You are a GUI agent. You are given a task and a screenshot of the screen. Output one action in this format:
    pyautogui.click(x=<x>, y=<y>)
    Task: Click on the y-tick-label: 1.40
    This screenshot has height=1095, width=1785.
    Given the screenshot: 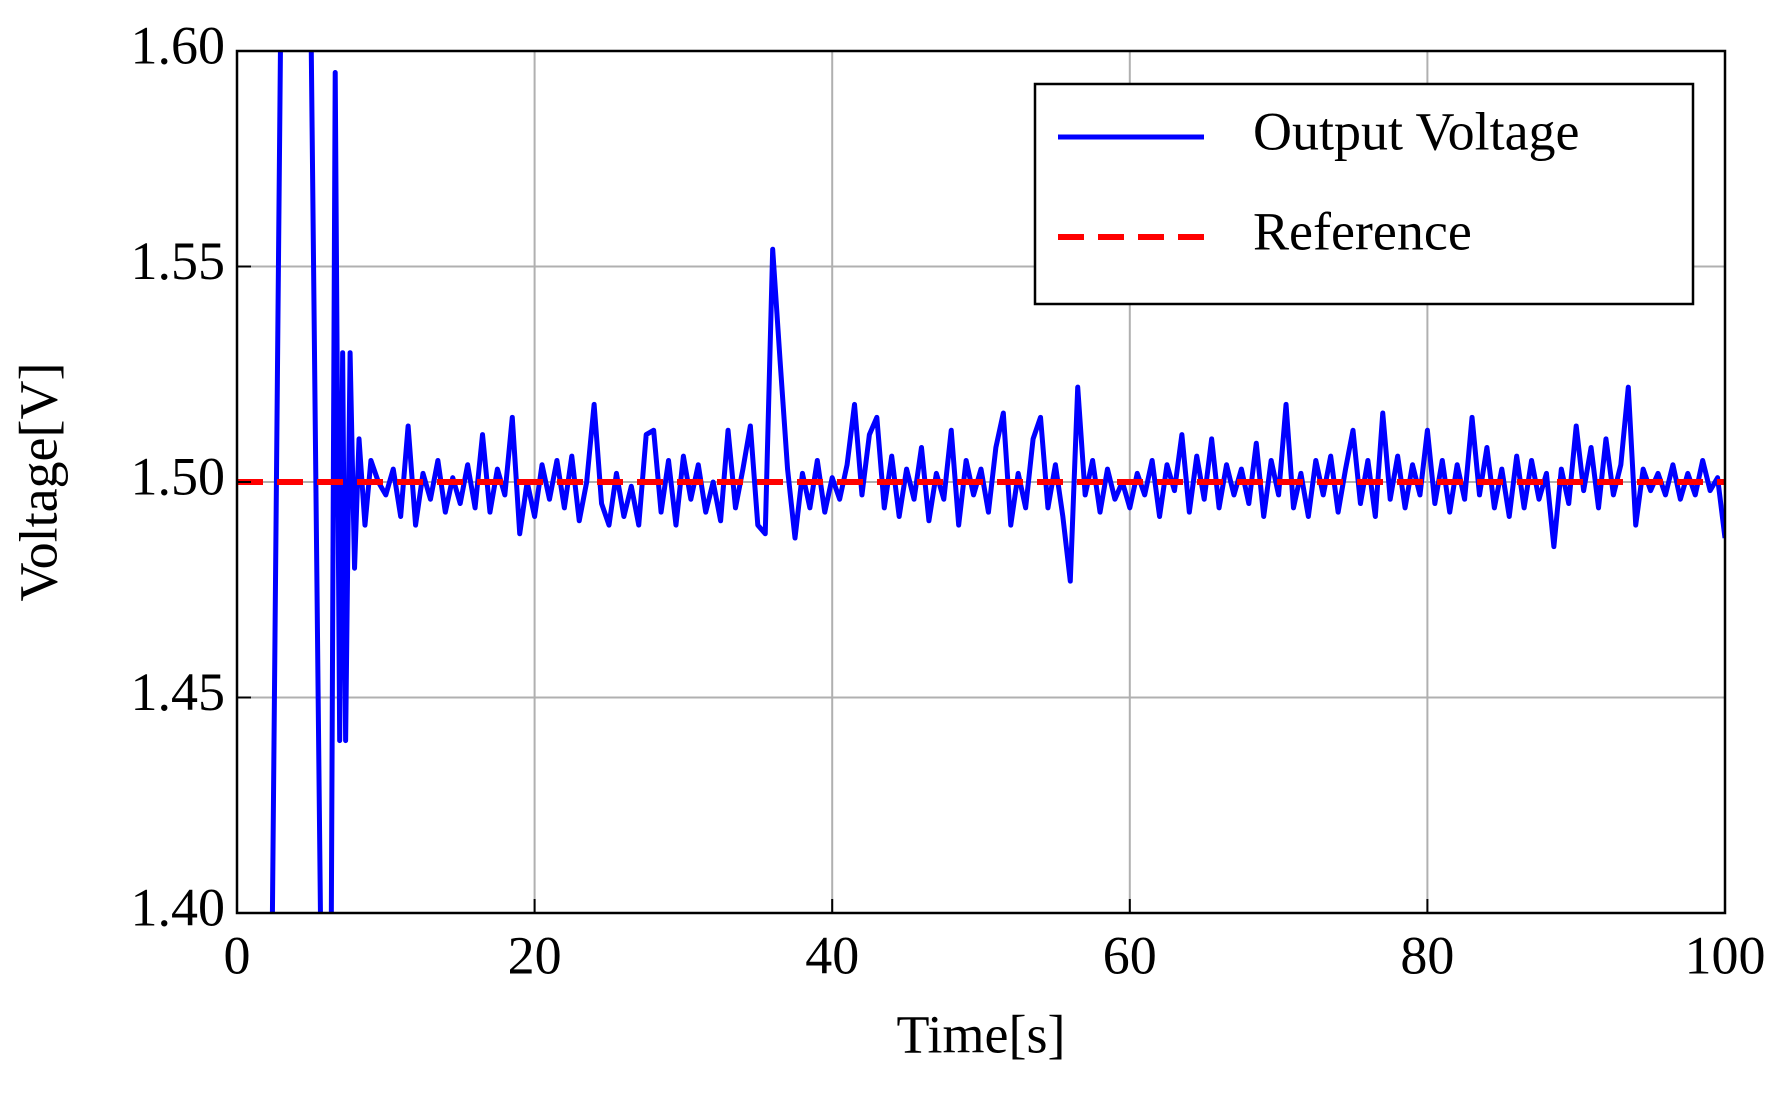 What is the action you would take?
    pyautogui.click(x=178, y=907)
    